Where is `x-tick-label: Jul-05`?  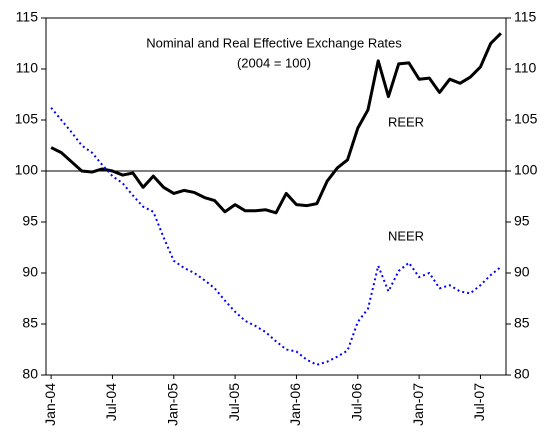
x-tick-label: Jul-05 is located at coordinates (234, 402).